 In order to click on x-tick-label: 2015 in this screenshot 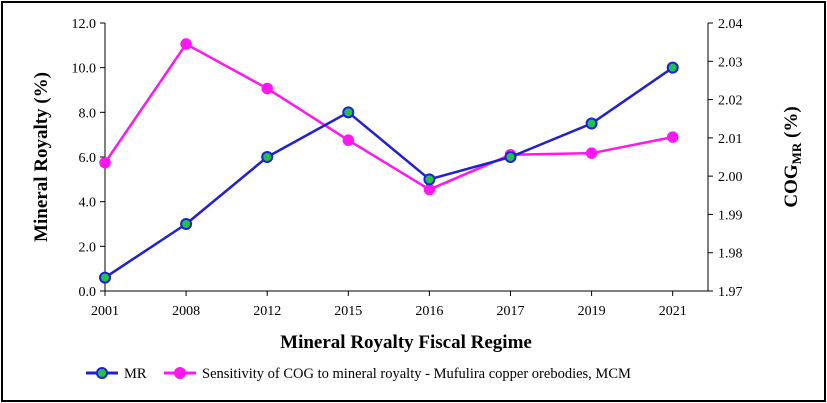, I will do `click(348, 311)`.